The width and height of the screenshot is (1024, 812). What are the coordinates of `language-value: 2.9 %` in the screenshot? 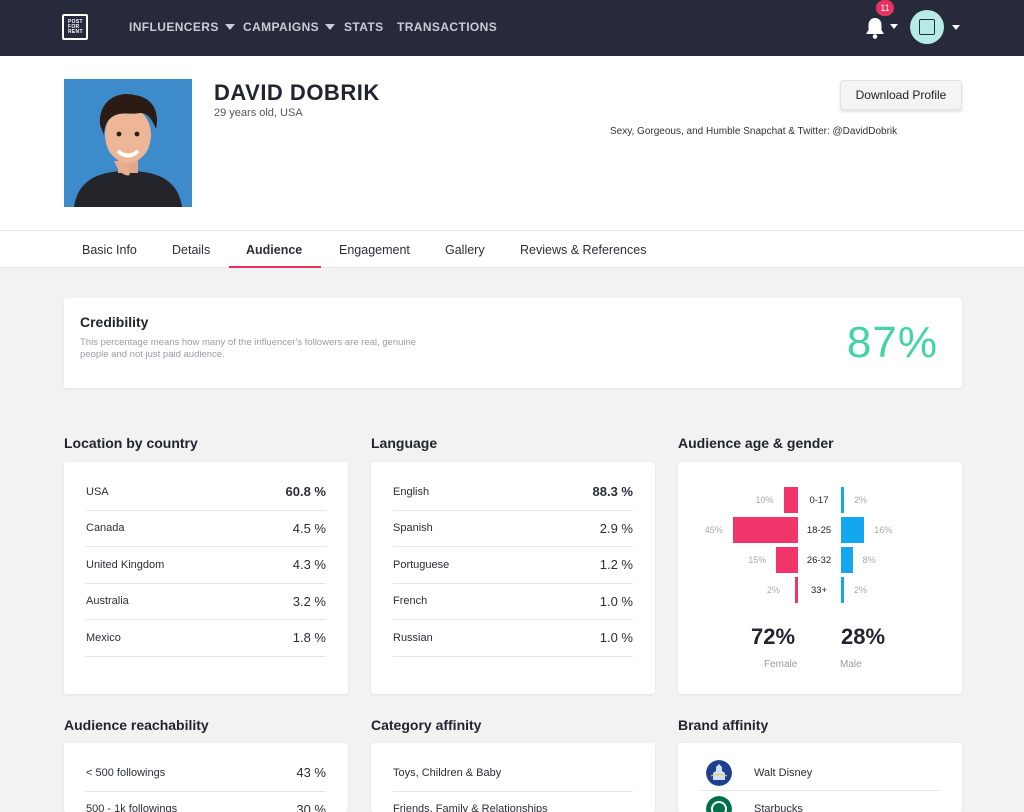 It's located at (616, 528).